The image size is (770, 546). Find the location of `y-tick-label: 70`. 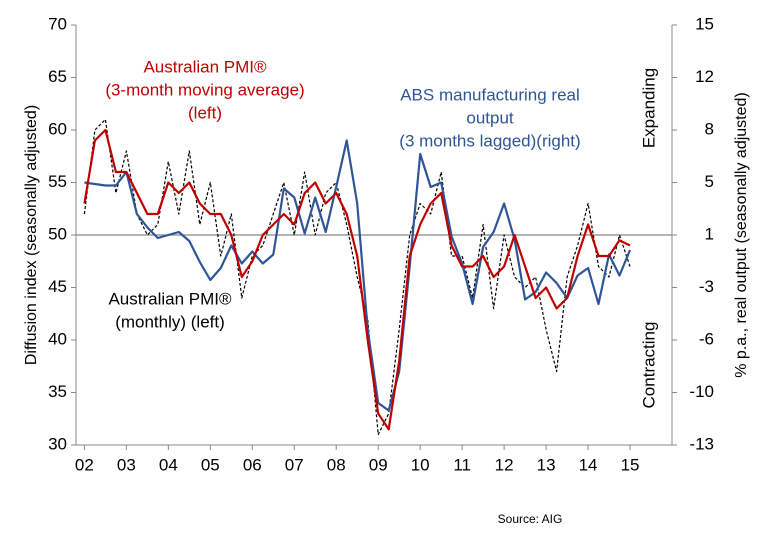

y-tick-label: 70 is located at coordinates (57, 23).